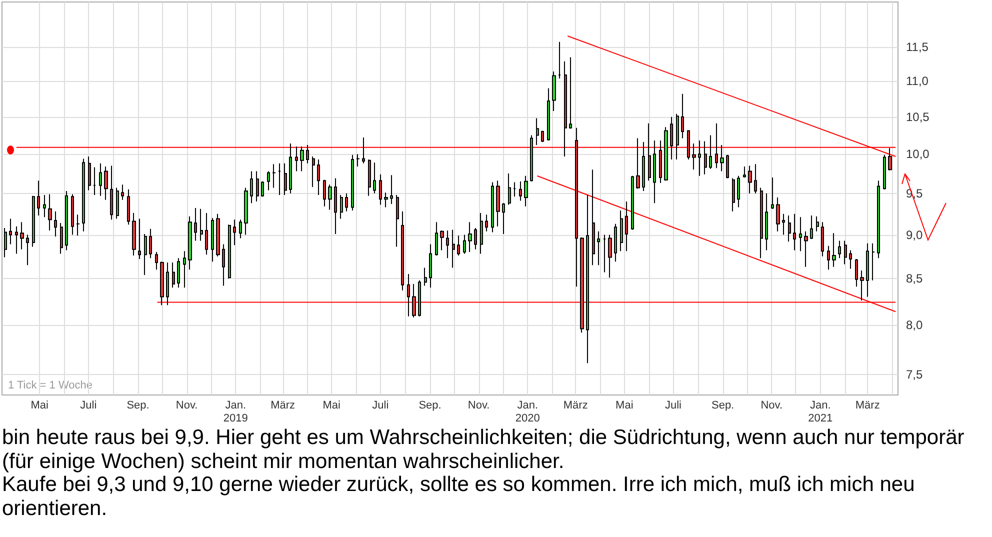 The width and height of the screenshot is (992, 537). Describe the element at coordinates (138, 406) in the screenshot. I see `x-tick-label: Sep.` at that location.